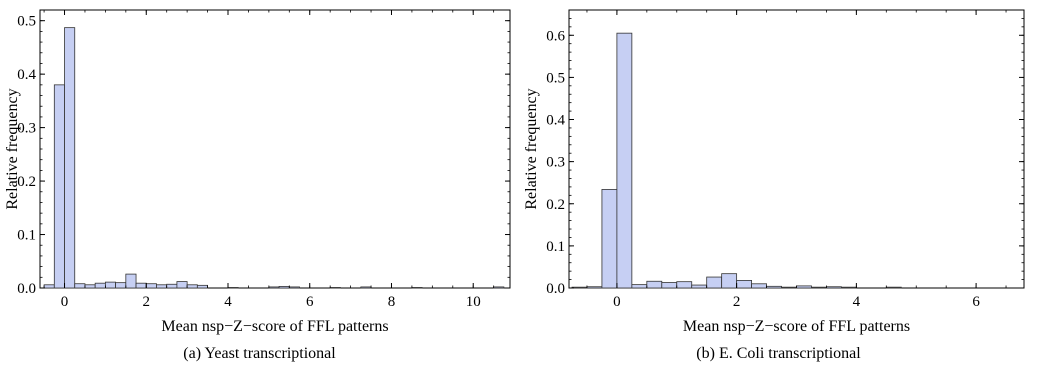 The image size is (1038, 379). I want to click on y-tick-label: 0.6, so click(555, 36).